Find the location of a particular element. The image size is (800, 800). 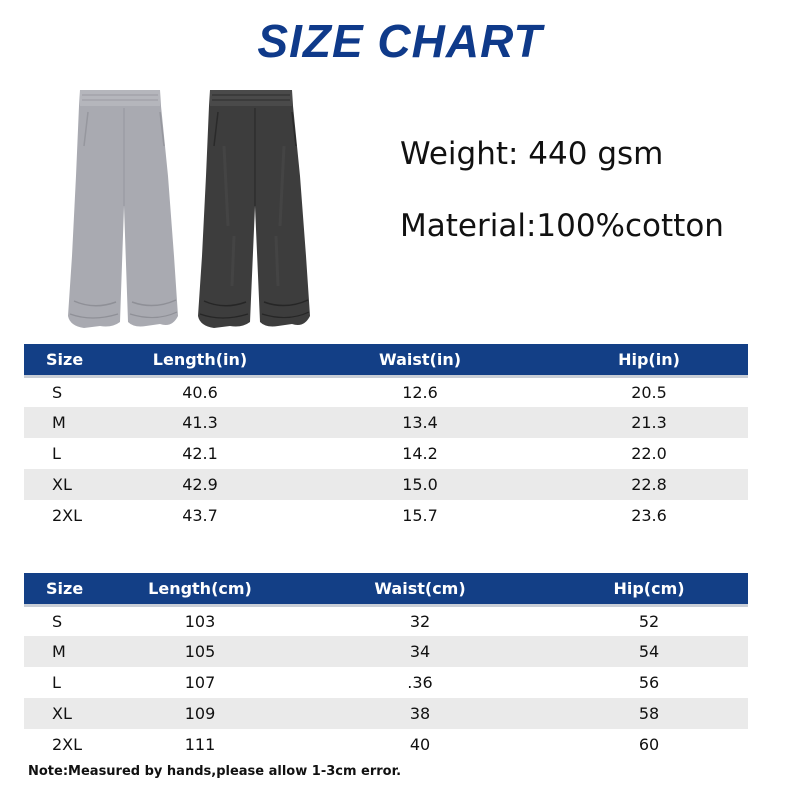

grey-sweatpants-image is located at coordinates (124, 209).